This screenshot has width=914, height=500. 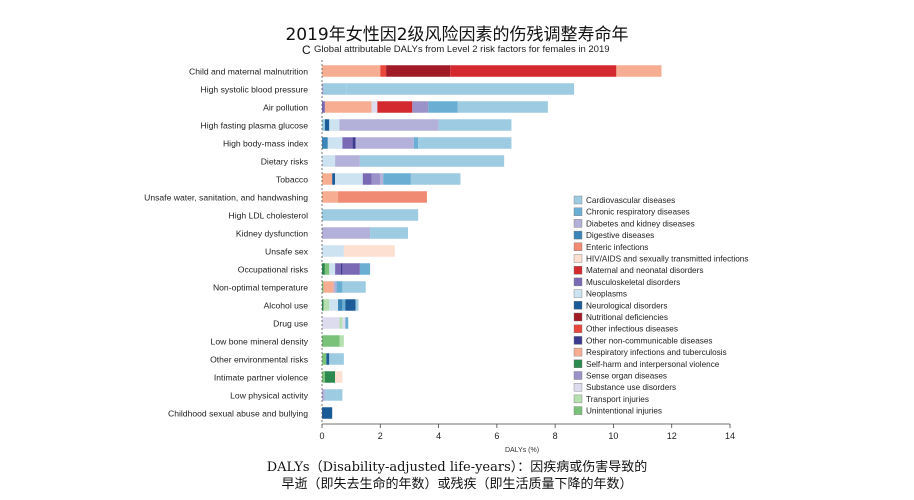 I want to click on legend-swatch-sense-organ-diseases, so click(x=578, y=375).